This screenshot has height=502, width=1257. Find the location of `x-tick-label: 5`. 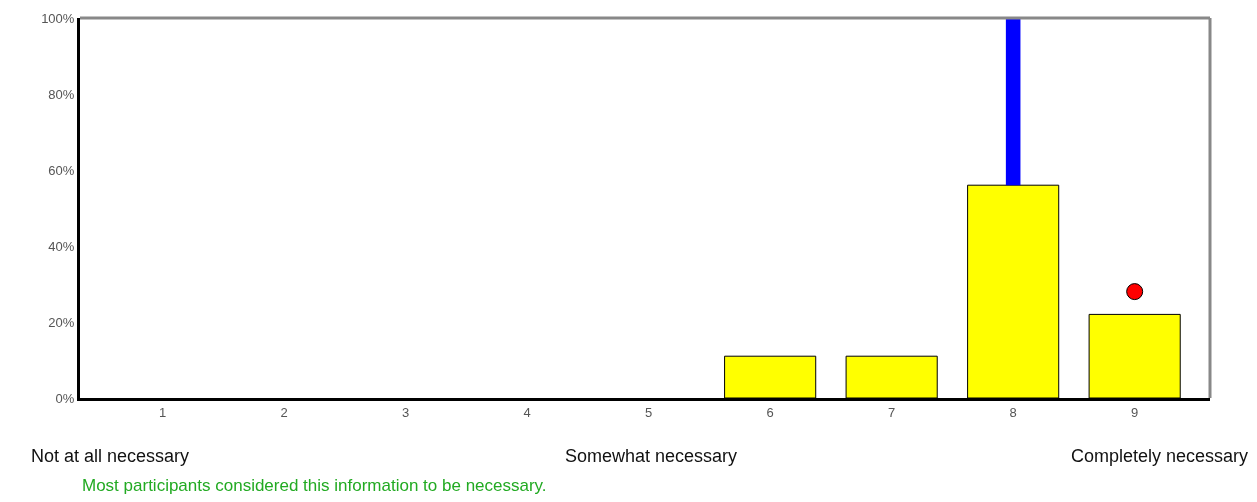

x-tick-label: 5 is located at coordinates (649, 412).